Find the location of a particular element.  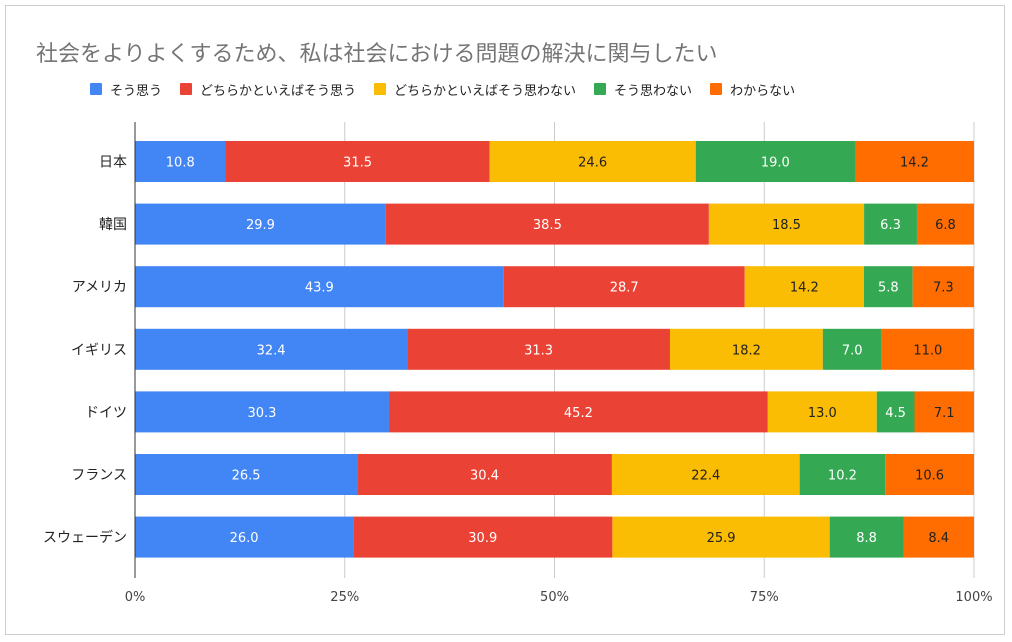

data-label: 30.9 is located at coordinates (482, 538).